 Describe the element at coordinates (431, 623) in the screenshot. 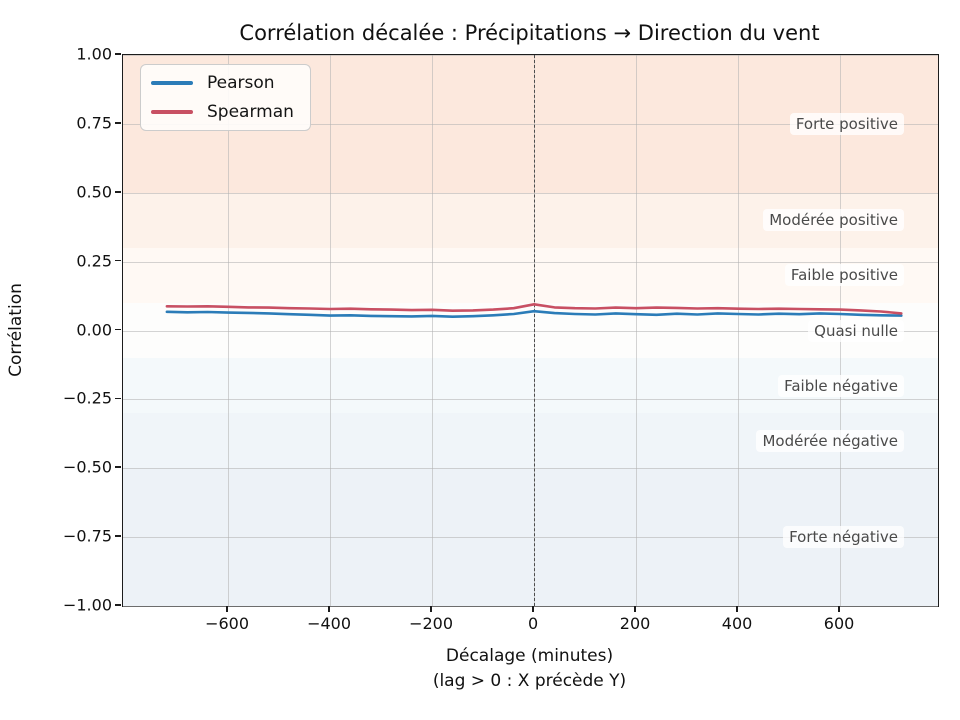

I see `x-tick-label: −200` at that location.